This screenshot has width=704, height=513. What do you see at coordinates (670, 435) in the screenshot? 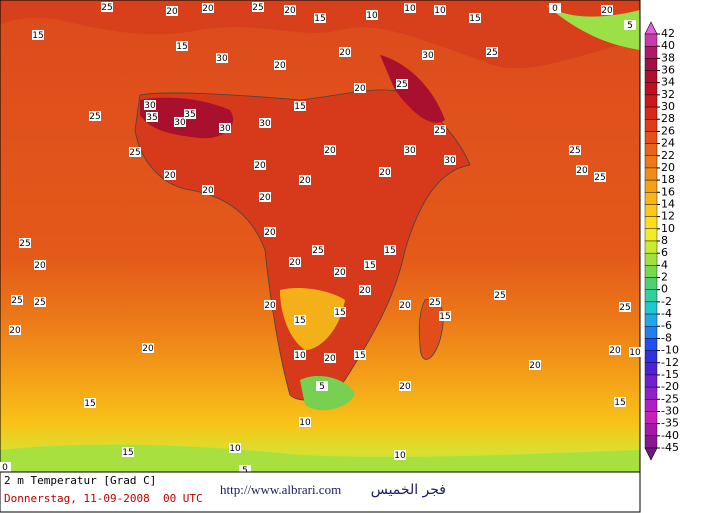
I see `colorbar-label: -40` at bounding box center [670, 435].